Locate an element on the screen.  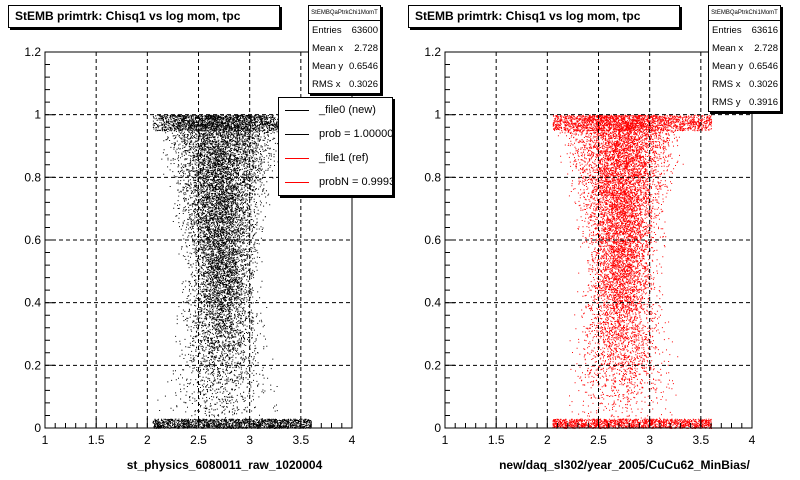
x-axis-label: new/daq_sl302/year_2005/CuCu62_MinBias/ is located at coordinates (624, 465).